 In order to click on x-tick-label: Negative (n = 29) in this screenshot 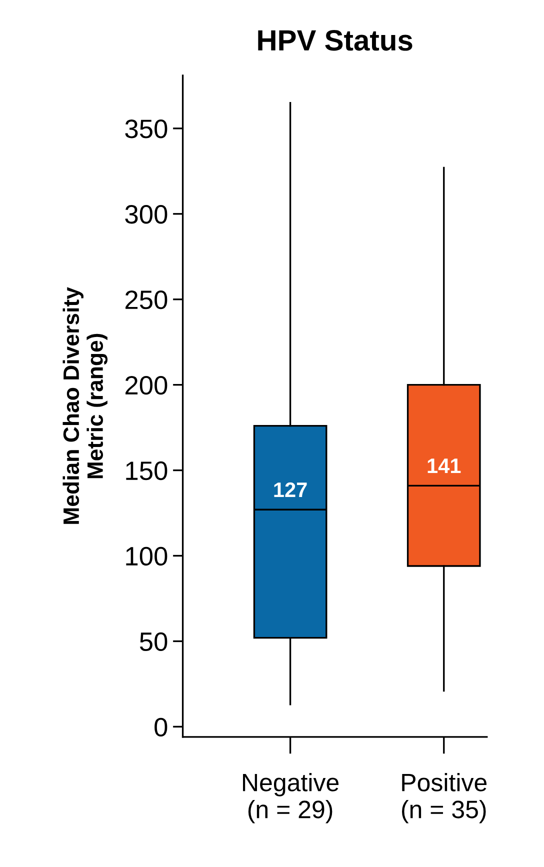, I will do `click(291, 798)`.